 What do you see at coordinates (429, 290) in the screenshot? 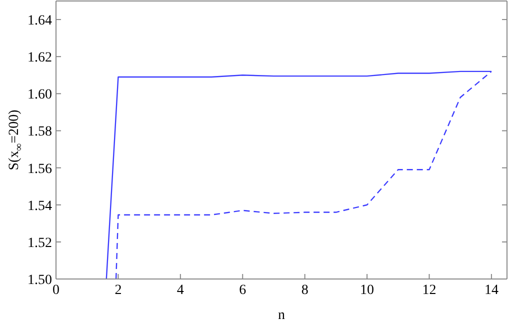
I see `x-tick-label: 12` at bounding box center [429, 290].